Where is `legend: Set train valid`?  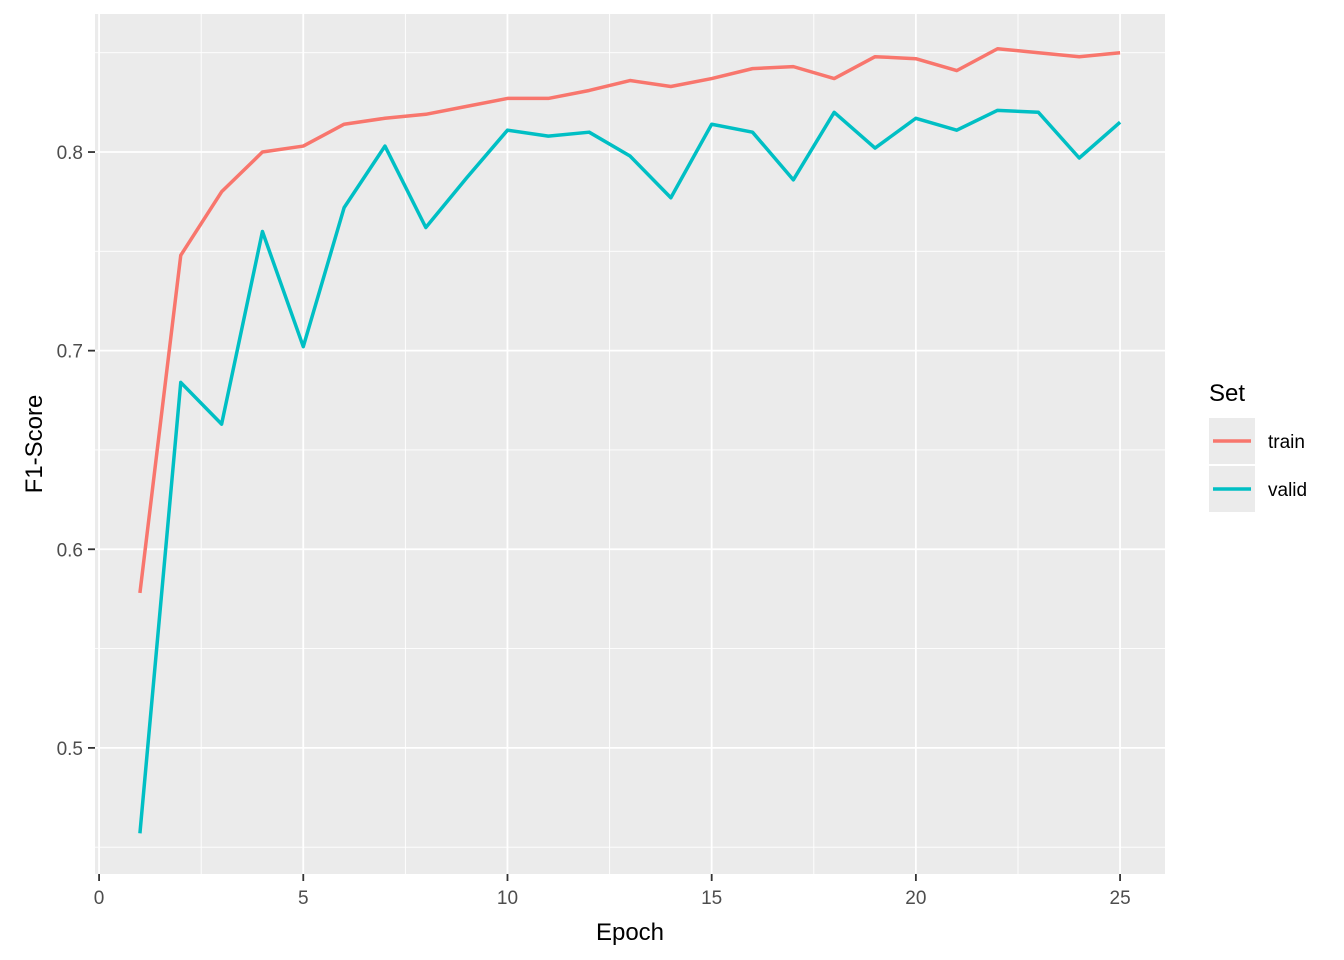 legend: Set train valid is located at coordinates (1258, 446).